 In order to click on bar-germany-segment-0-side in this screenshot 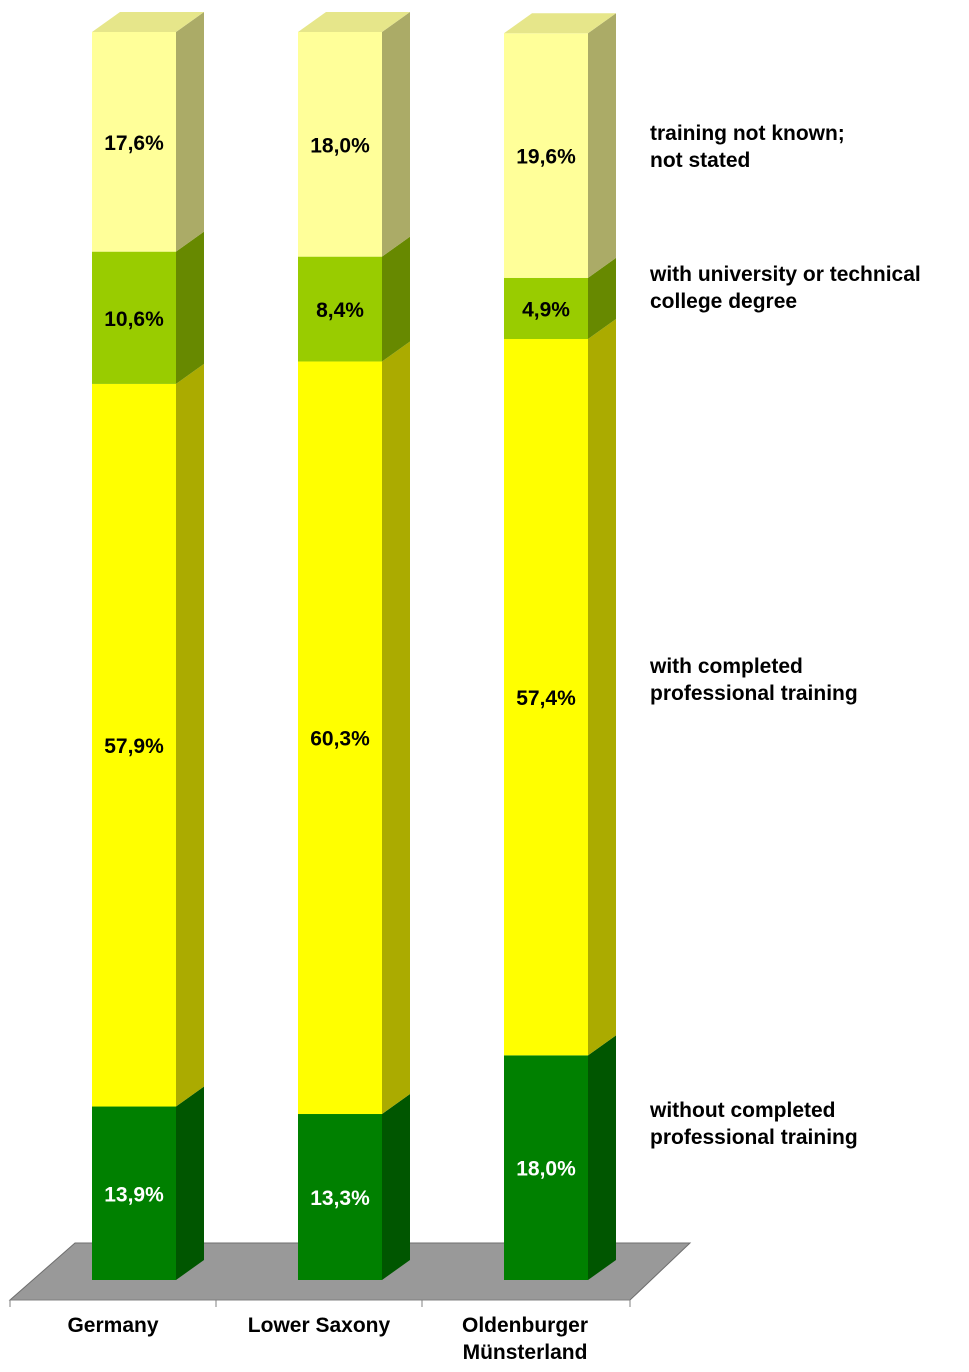, I will do `click(190, 1183)`.